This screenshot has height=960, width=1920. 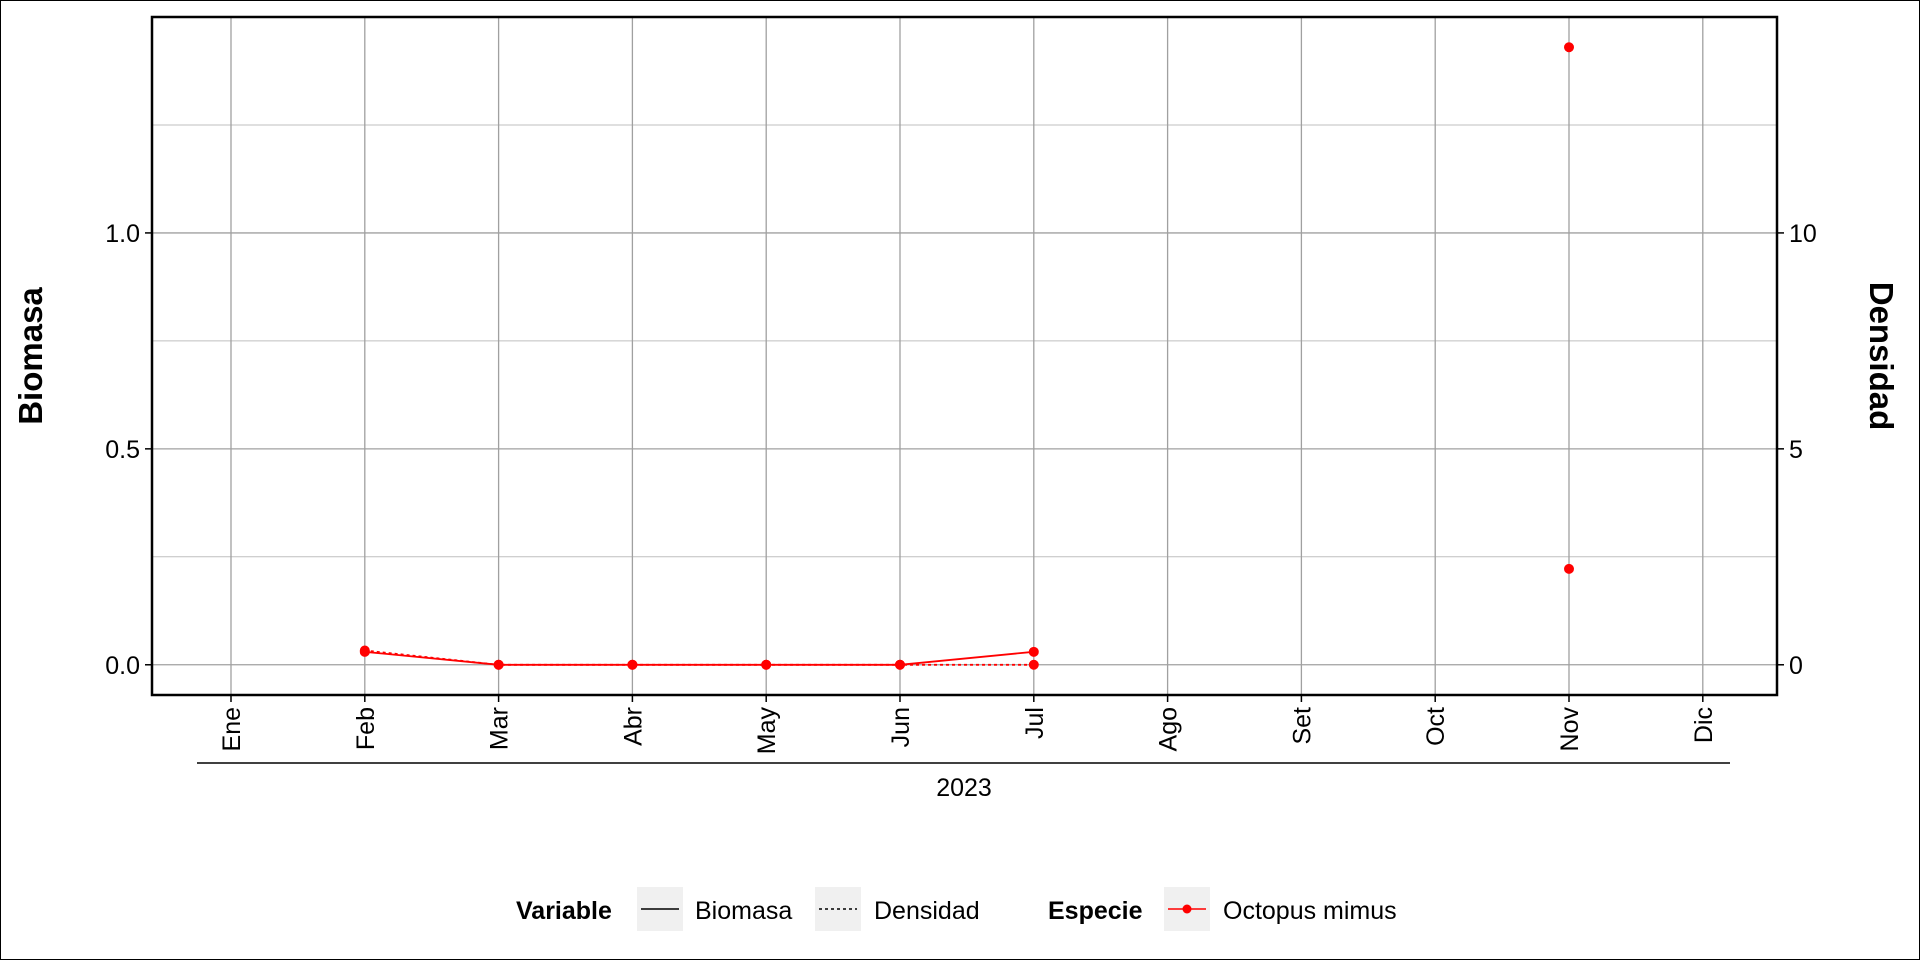 What do you see at coordinates (1169, 729) in the screenshot?
I see `x-axis-tick-label: Ago` at bounding box center [1169, 729].